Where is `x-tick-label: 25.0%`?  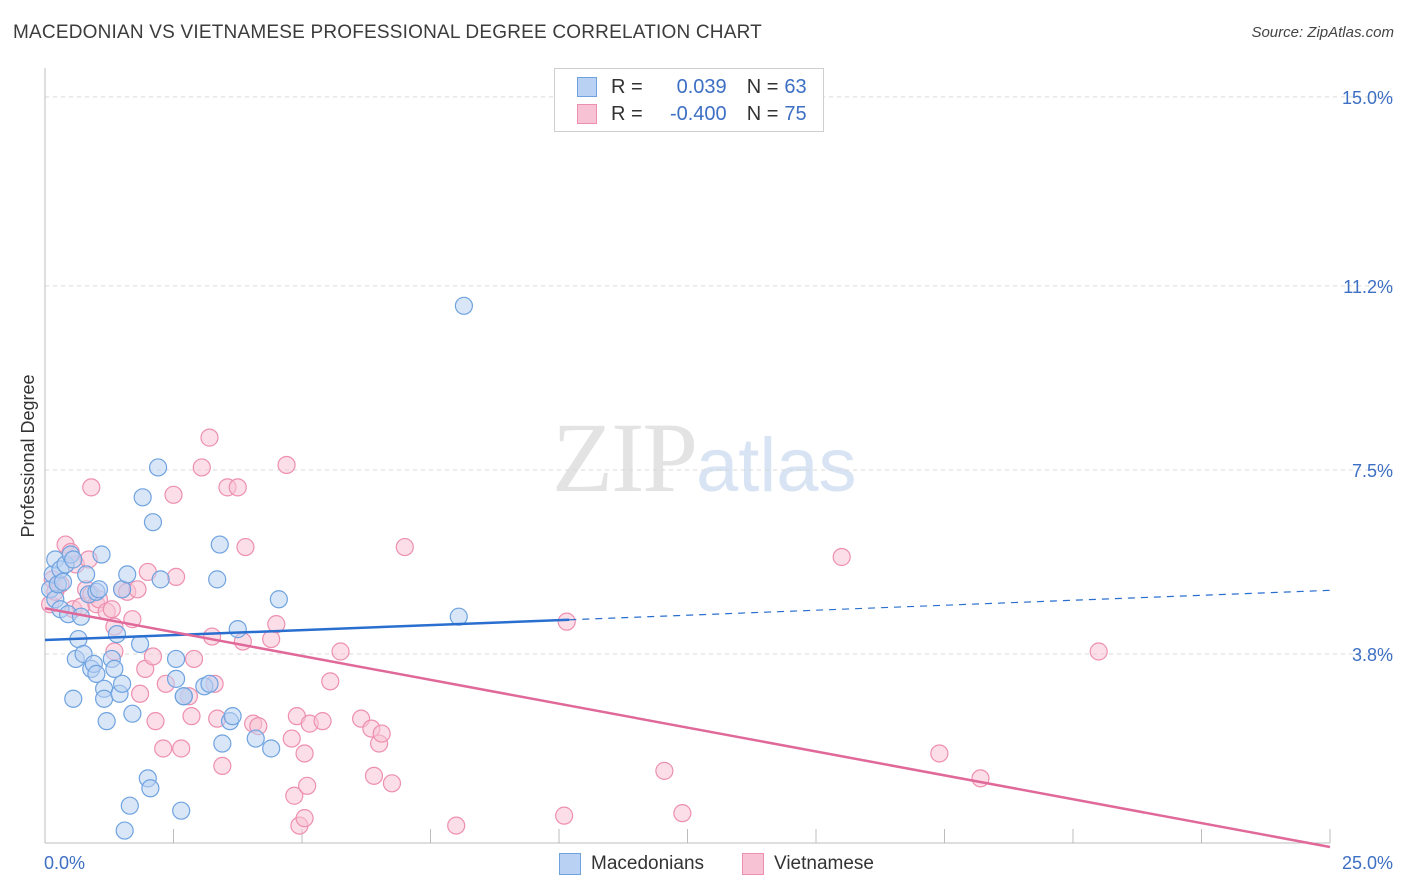 x-tick-label: 25.0% is located at coordinates (1367, 863).